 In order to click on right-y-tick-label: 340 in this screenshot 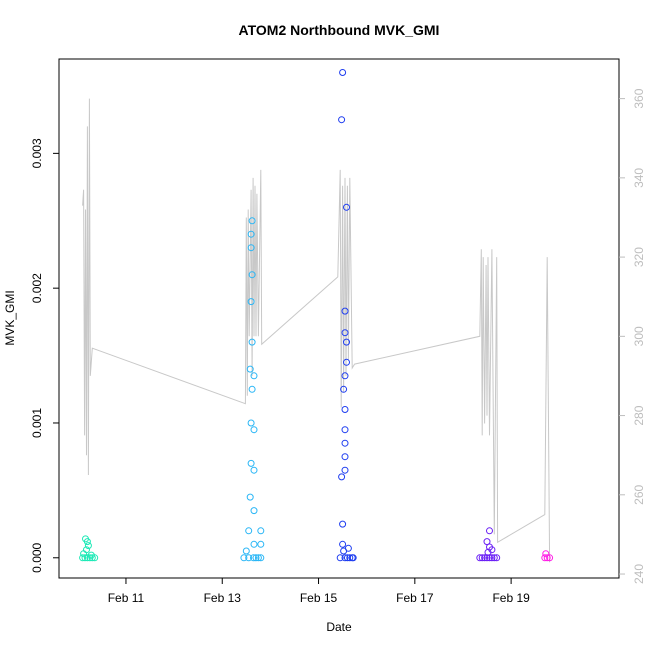, I will do `click(639, 178)`.